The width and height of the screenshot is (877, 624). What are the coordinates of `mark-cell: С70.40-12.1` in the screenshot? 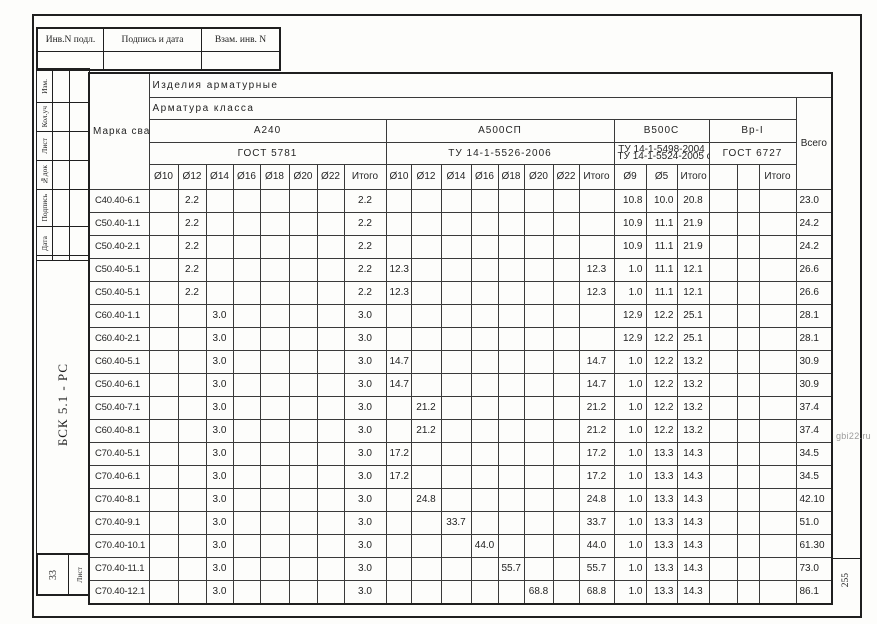 It's located at (119, 591).